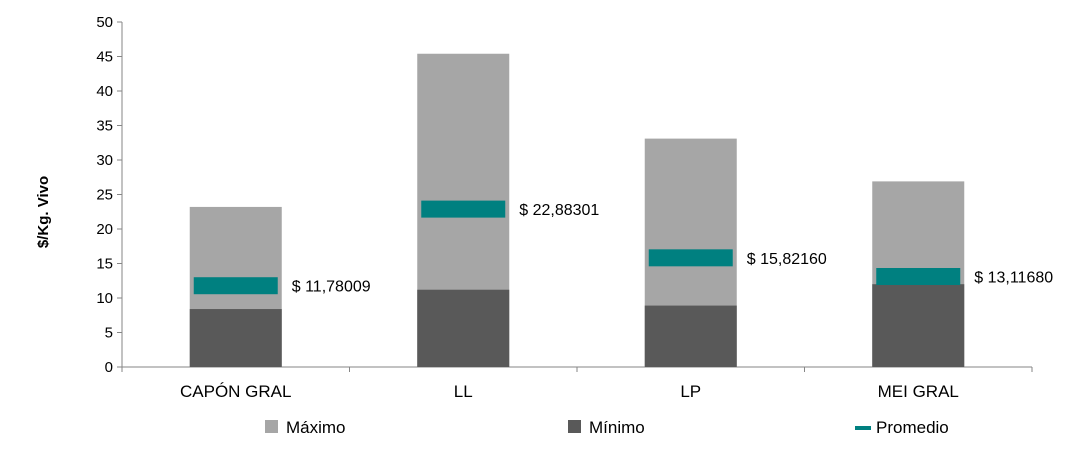  Describe the element at coordinates (104, 298) in the screenshot. I see `y-tick-label: 10` at that location.